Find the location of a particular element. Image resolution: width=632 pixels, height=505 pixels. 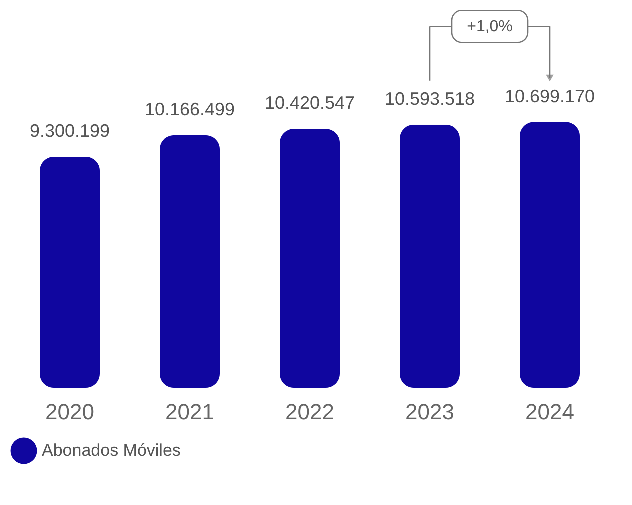

data-label: 10.699.170 is located at coordinates (550, 96).